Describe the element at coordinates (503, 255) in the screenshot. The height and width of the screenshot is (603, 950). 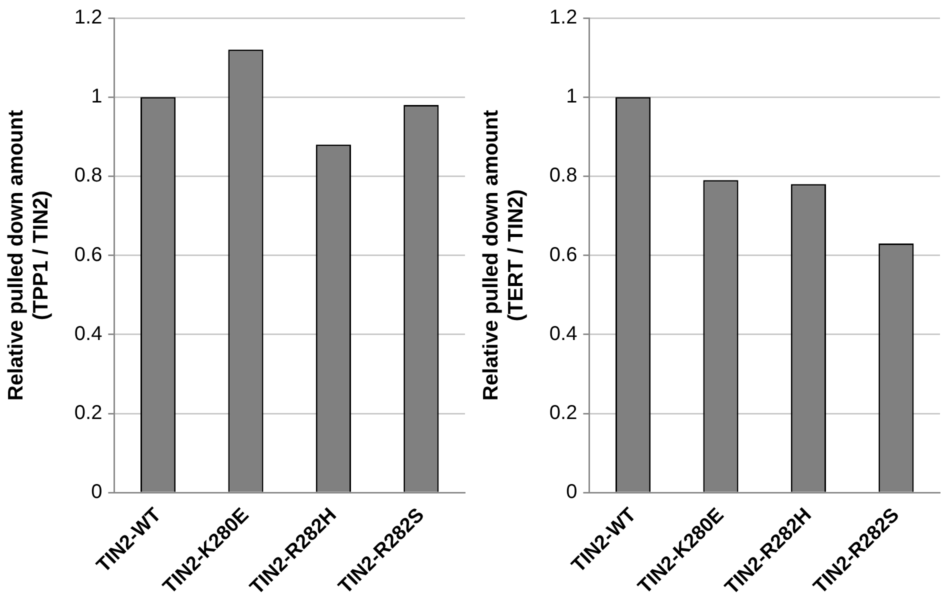
I see `y-axis-title: Relative pulled down amount (TERT / TIN2)` at that location.